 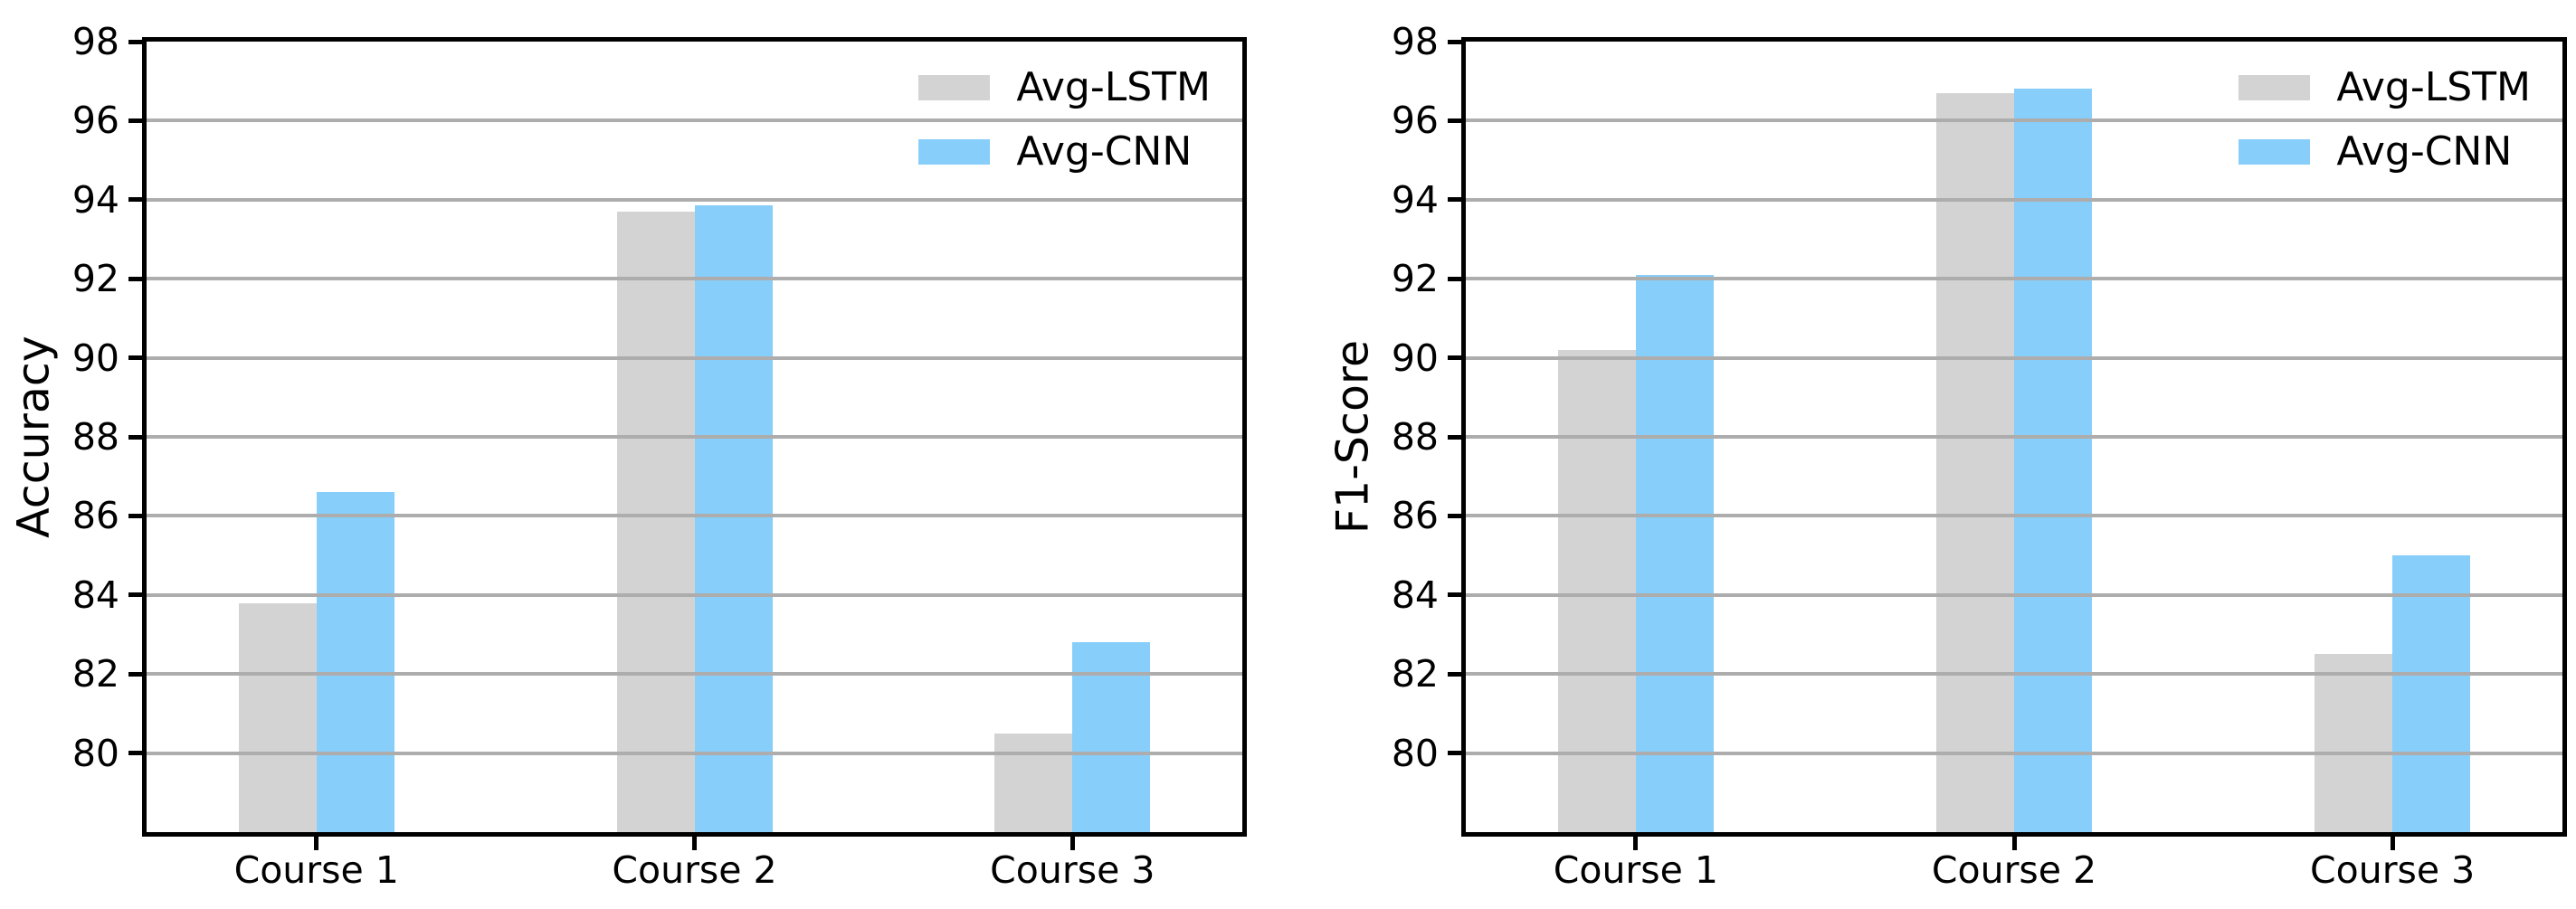 I want to click on y-axis-label-f1-score: F1-Score, so click(x=1352, y=437).